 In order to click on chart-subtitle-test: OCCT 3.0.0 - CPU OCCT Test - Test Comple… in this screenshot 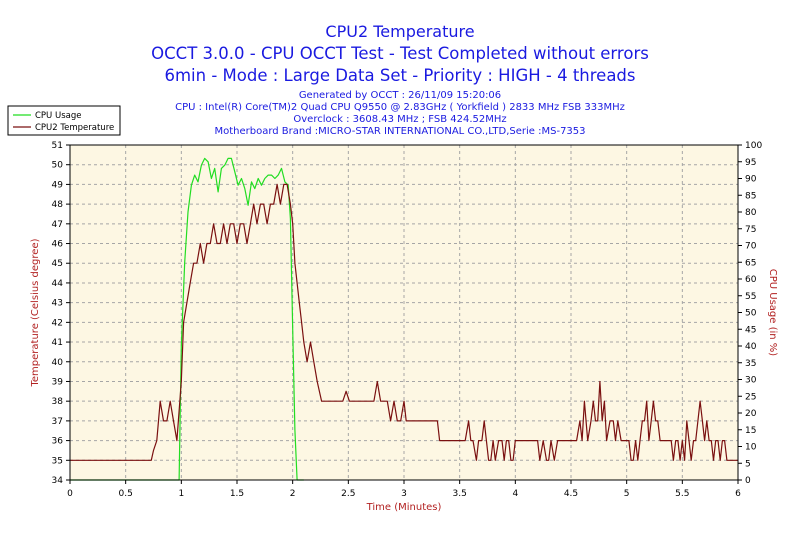, I will do `click(400, 53)`.